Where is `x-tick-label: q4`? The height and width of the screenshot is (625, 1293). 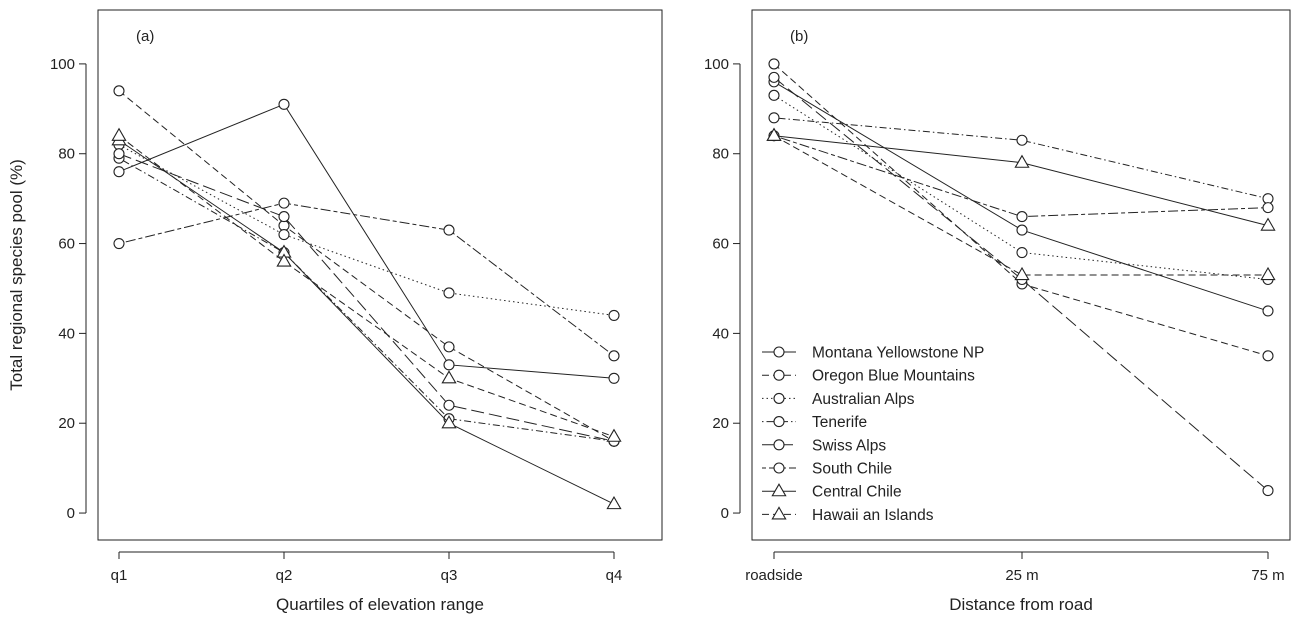
x-tick-label: q4 is located at coordinates (614, 575).